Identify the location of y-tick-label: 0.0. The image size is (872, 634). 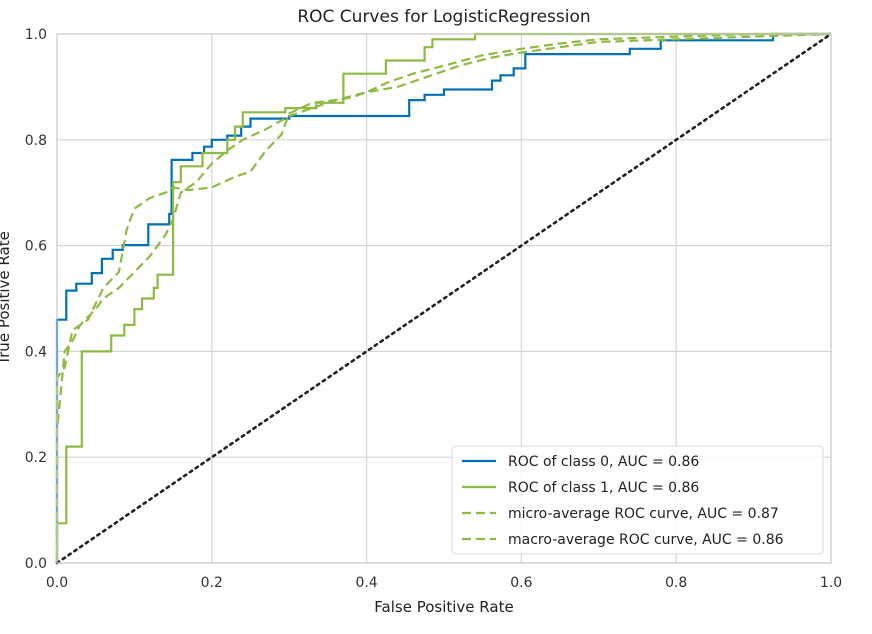
(36, 564).